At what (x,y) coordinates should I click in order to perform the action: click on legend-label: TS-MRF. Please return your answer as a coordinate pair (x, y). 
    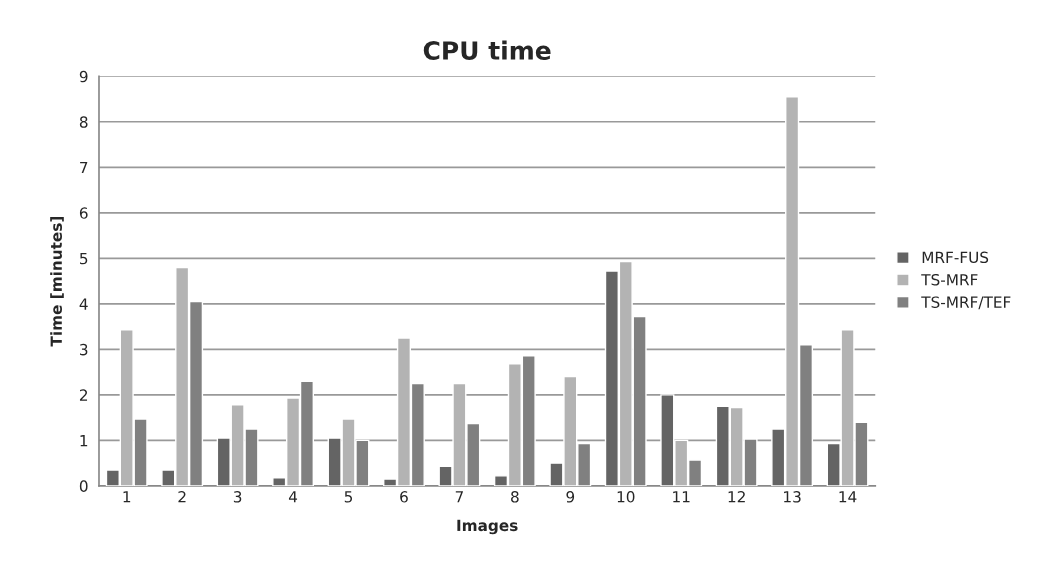
    Looking at the image, I should click on (949, 279).